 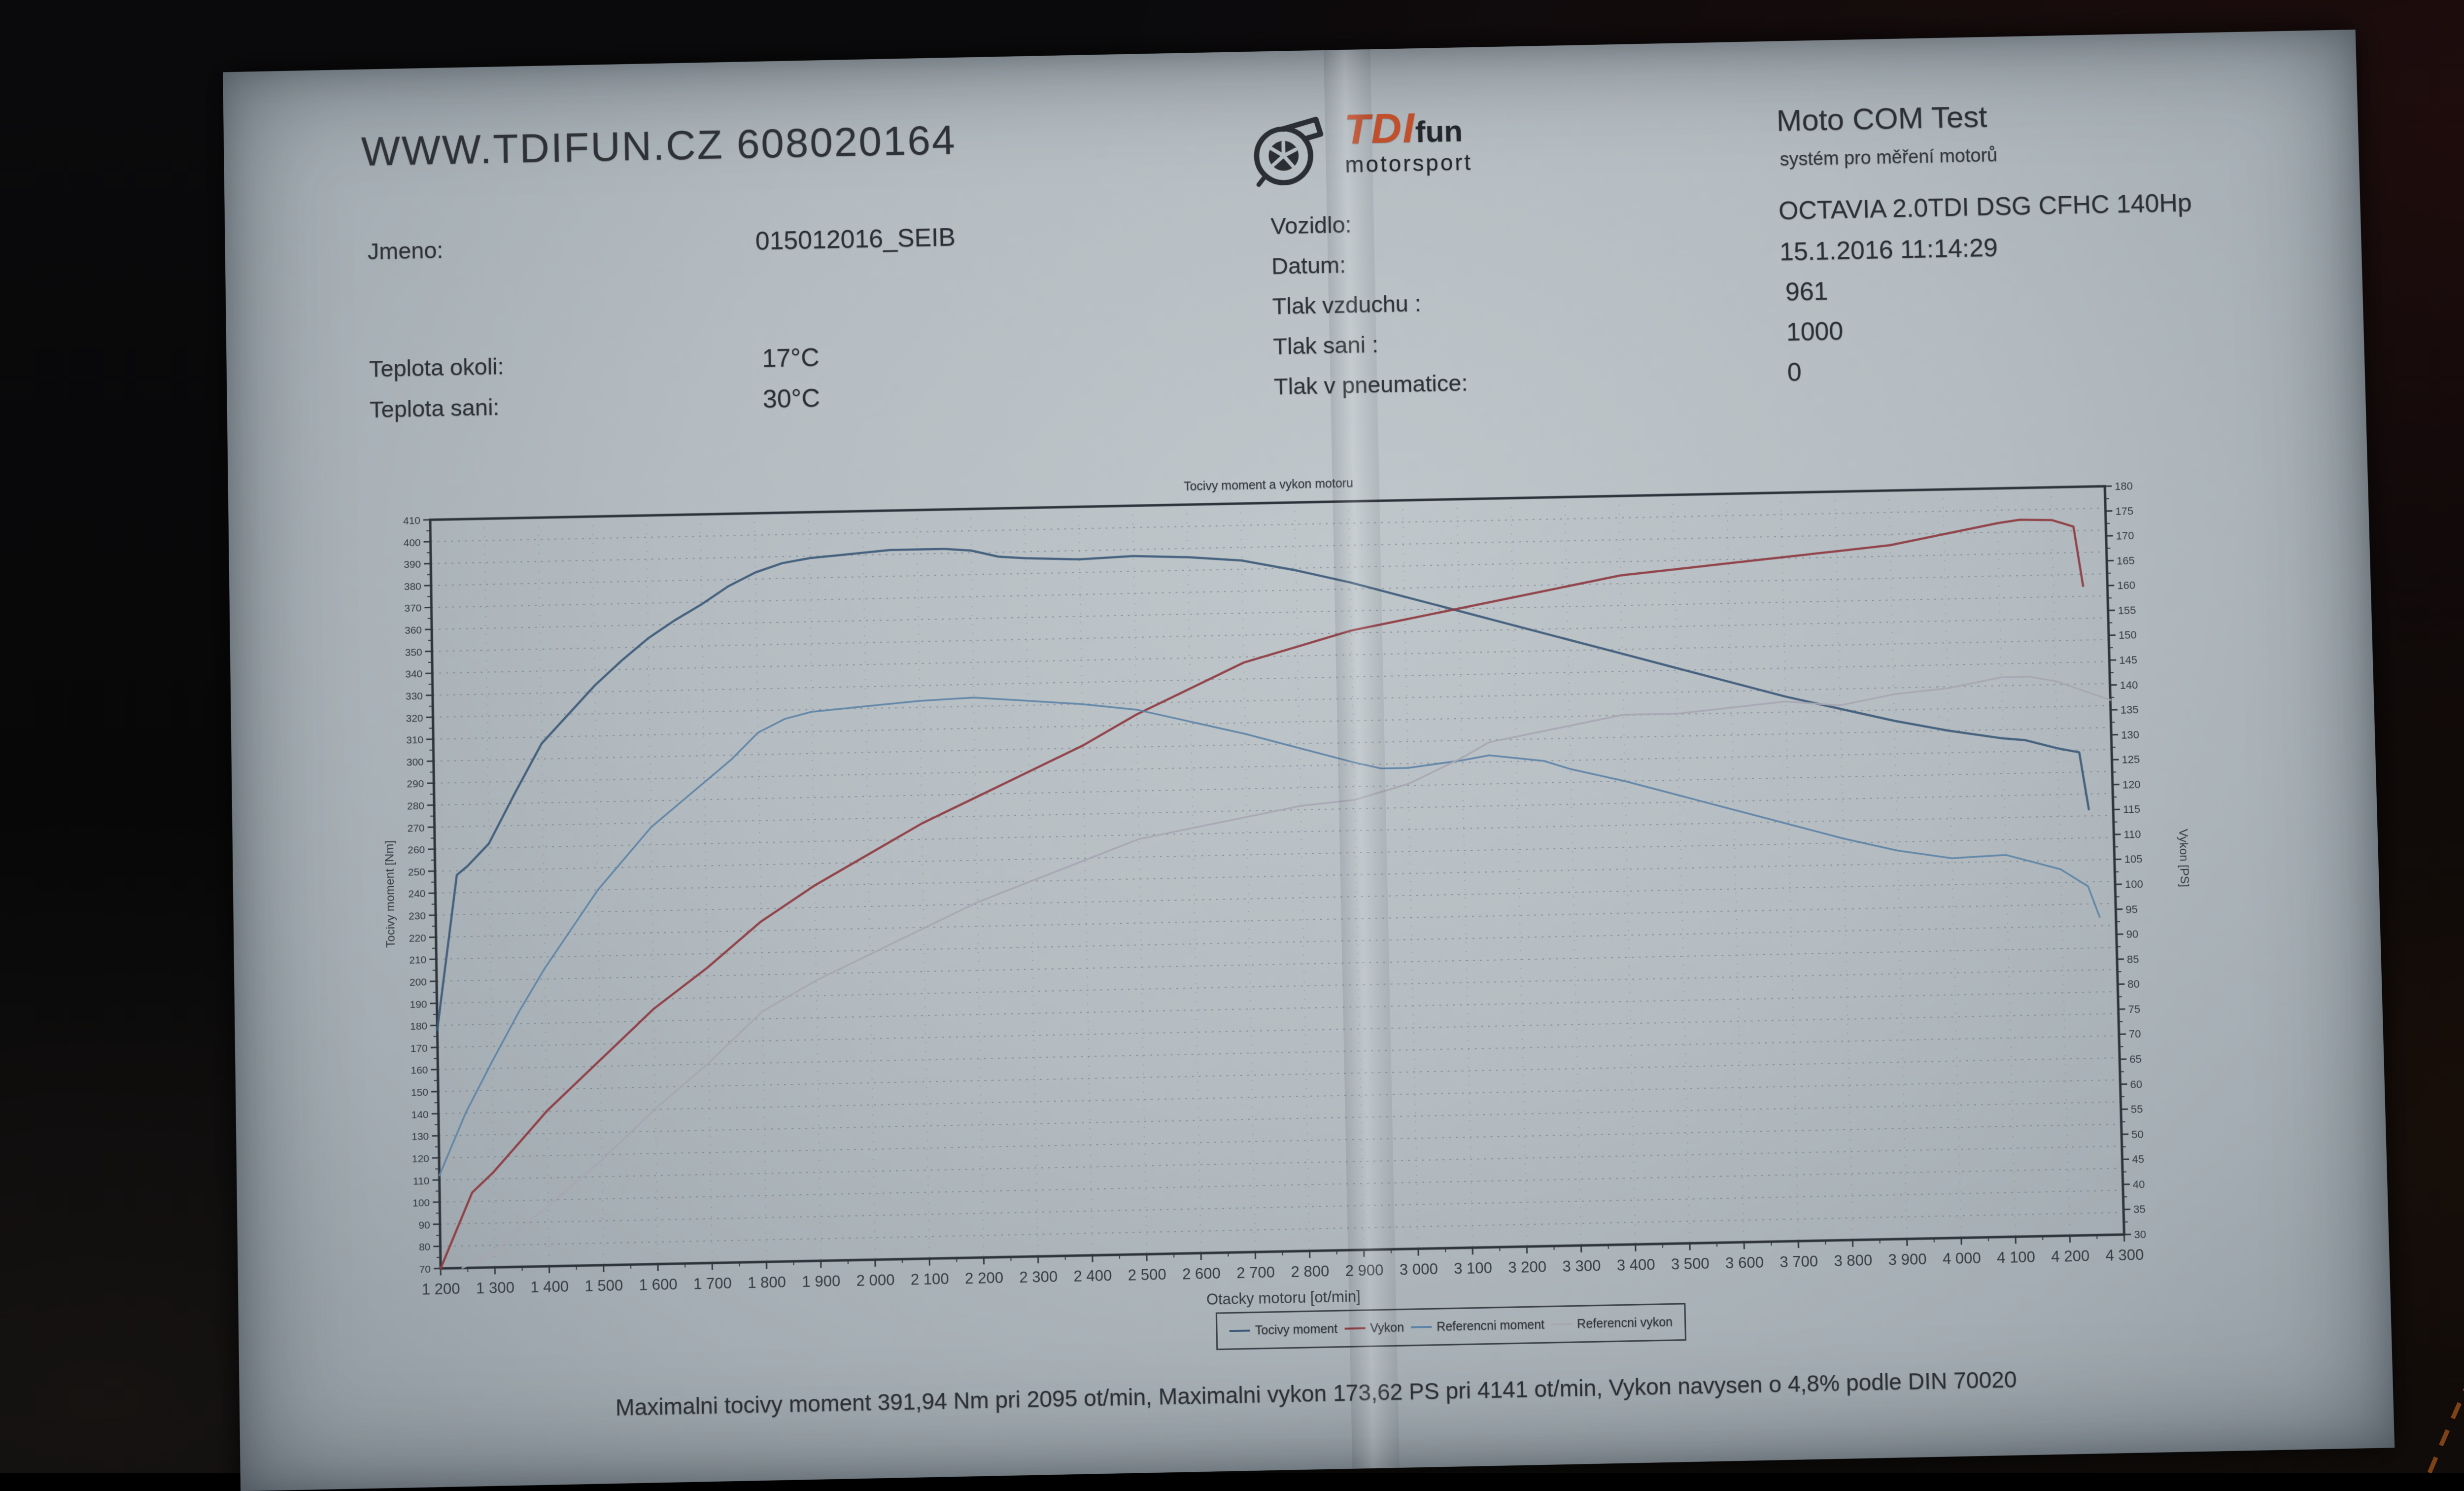 I want to click on svg-text: 3 500, so click(x=1690, y=1264).